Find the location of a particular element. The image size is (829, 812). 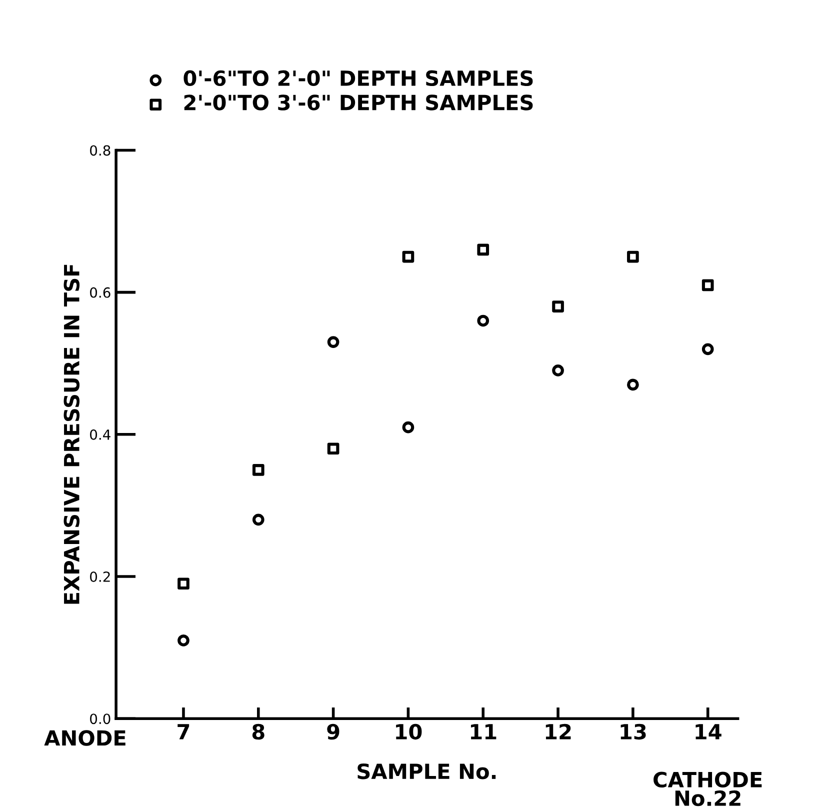

x-tick-label: 13 is located at coordinates (633, 732).